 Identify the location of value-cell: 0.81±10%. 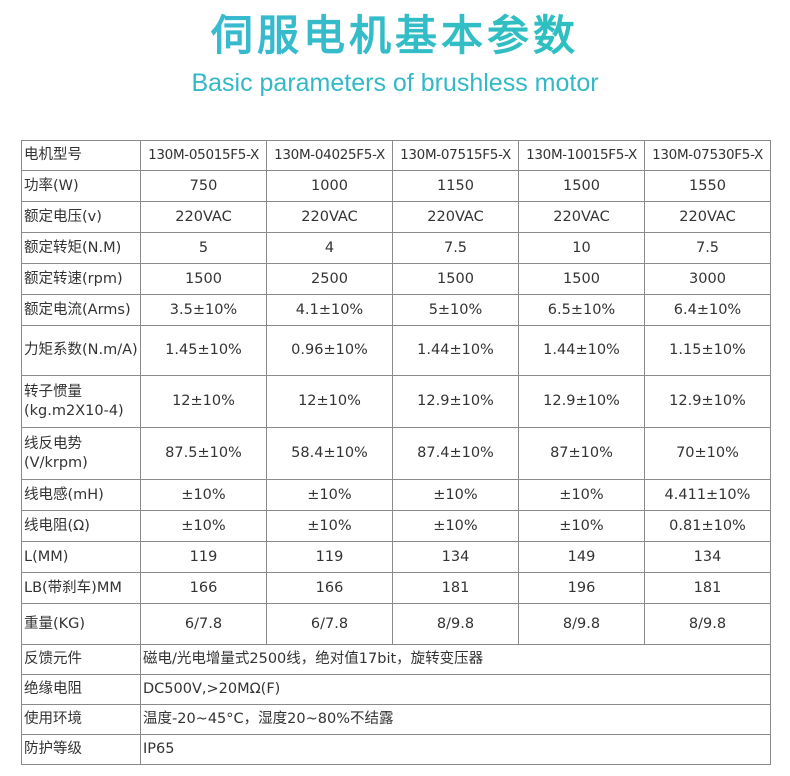
(707, 526).